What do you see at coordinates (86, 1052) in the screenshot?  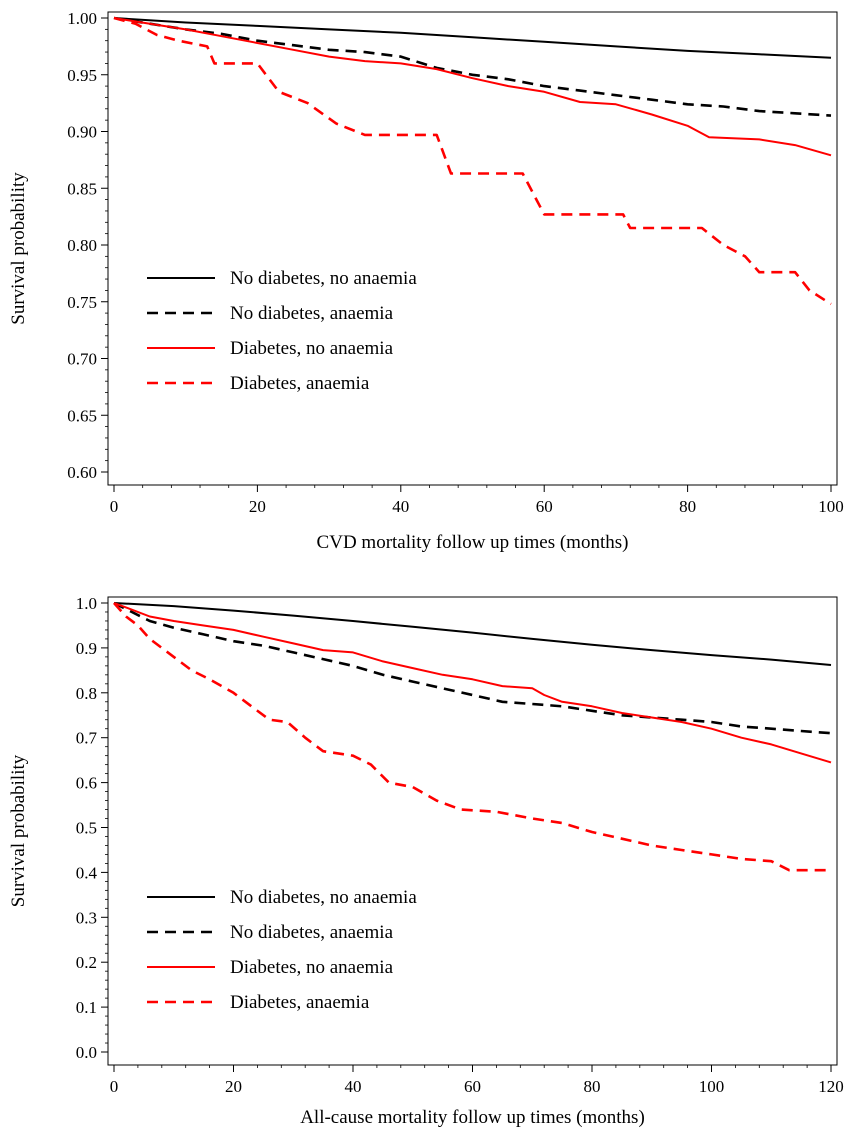 I see `y-tick-label: 0.0` at bounding box center [86, 1052].